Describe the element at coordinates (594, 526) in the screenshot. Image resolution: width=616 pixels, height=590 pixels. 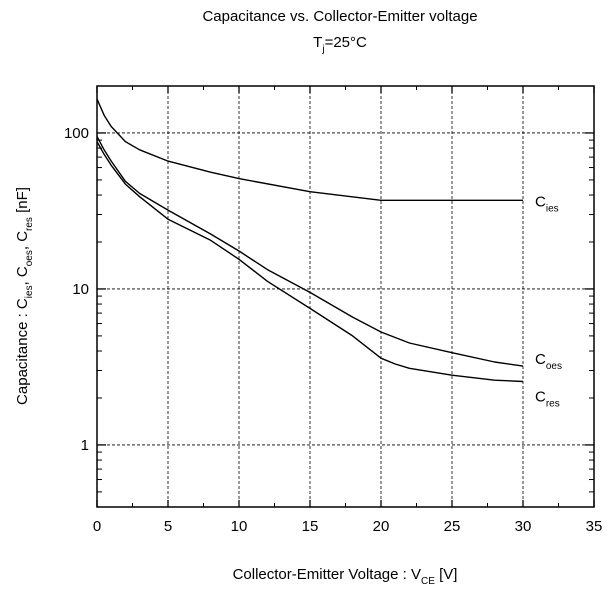
I see `x-tick-label: 35` at that location.